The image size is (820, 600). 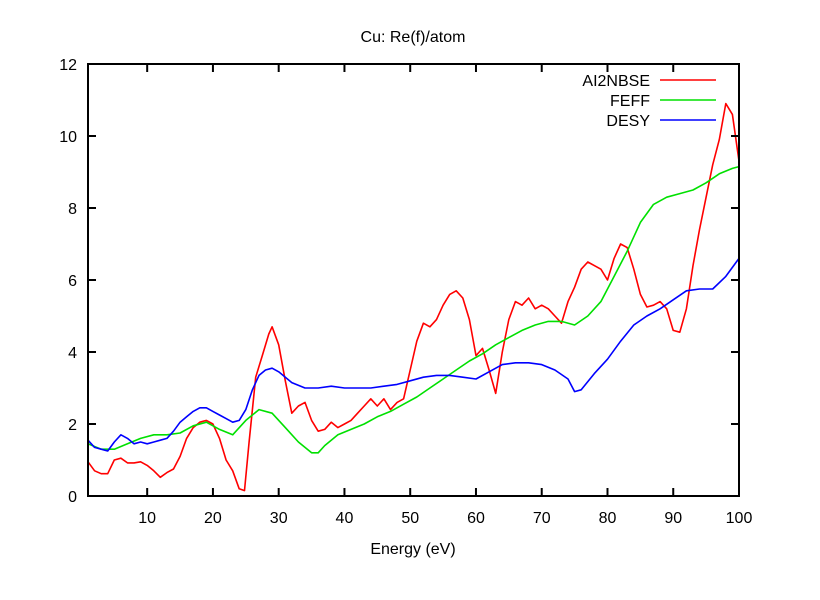 I want to click on y-tick-labels: 0 2 4 6 8 10 12, so click(x=68, y=281).